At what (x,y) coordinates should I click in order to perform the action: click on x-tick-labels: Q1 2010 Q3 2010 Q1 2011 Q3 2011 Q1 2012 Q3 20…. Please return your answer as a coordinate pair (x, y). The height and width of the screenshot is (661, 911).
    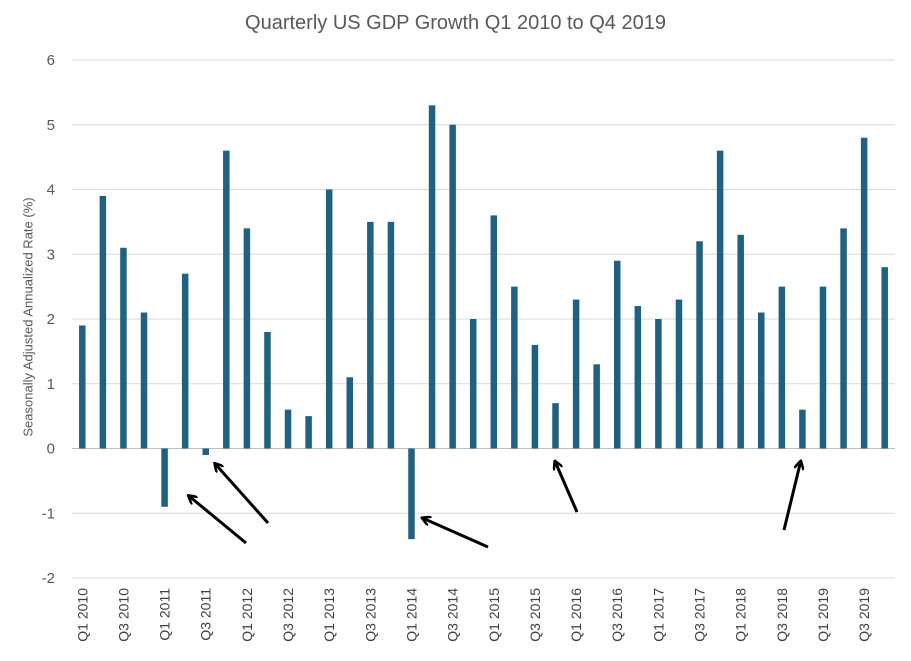
    Looking at the image, I should click on (473, 615).